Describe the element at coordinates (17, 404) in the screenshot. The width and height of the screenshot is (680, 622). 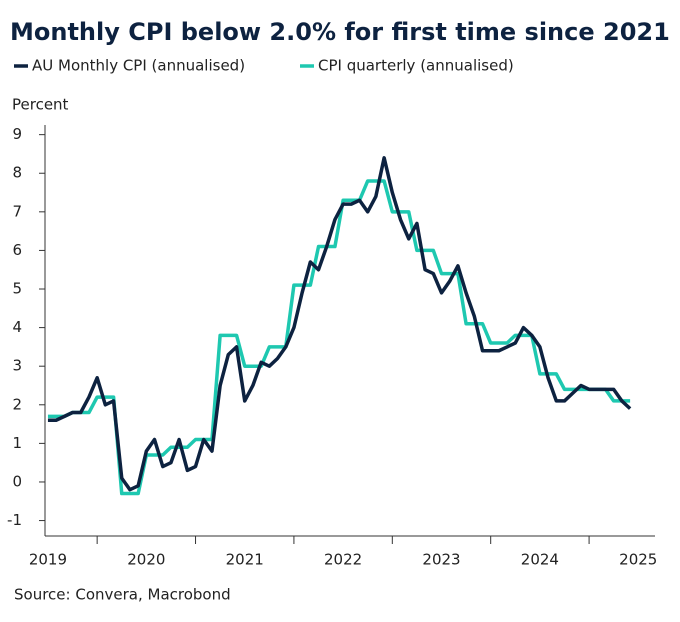
I see `y-tick-label: 2` at that location.